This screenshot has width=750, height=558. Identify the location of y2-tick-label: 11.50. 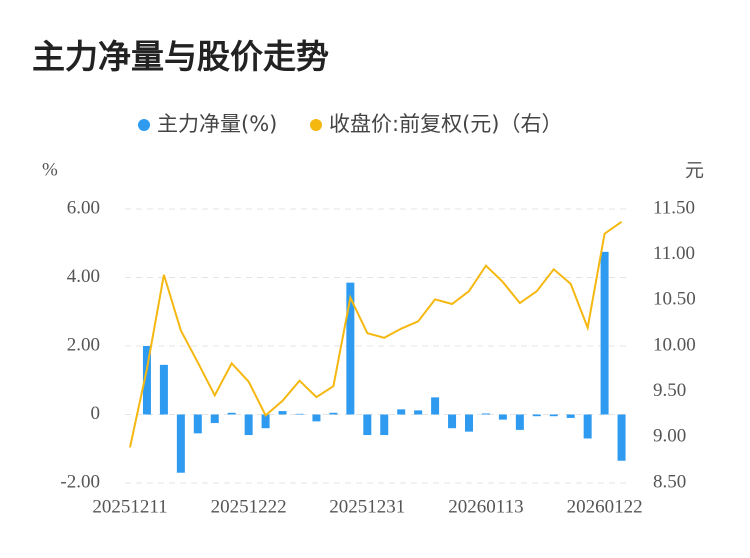
(674, 207).